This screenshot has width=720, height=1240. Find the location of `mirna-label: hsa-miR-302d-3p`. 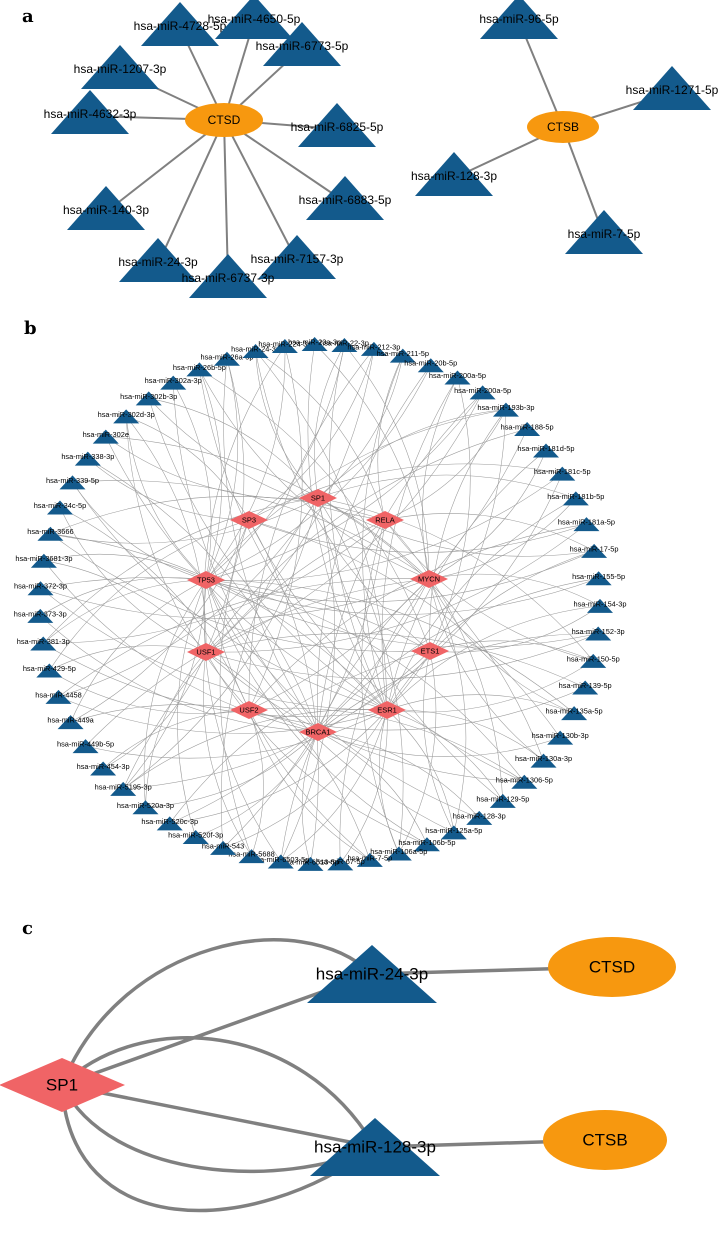

mirna-label: hsa-miR-302d-3p is located at coordinates (126, 414).